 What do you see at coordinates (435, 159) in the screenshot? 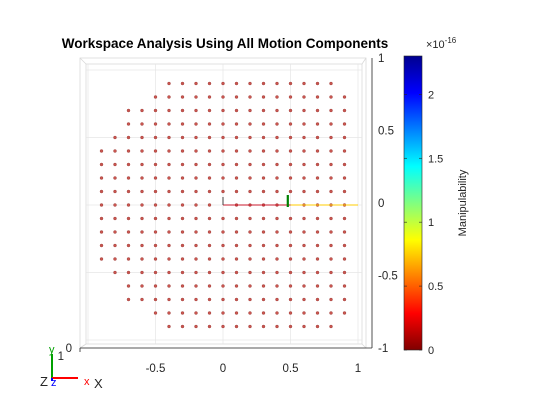
I see `colorbar-tick-label: 1.5` at bounding box center [435, 159].